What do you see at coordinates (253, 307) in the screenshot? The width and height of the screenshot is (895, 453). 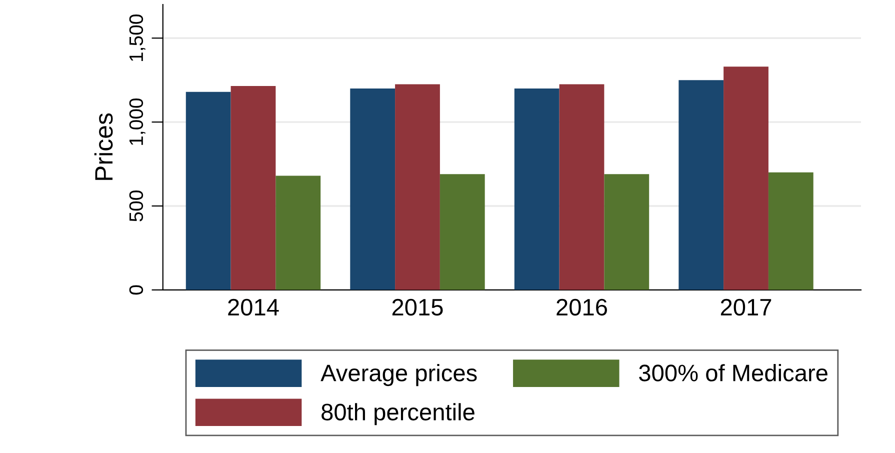 I see `x-tick-label: 2014` at bounding box center [253, 307].